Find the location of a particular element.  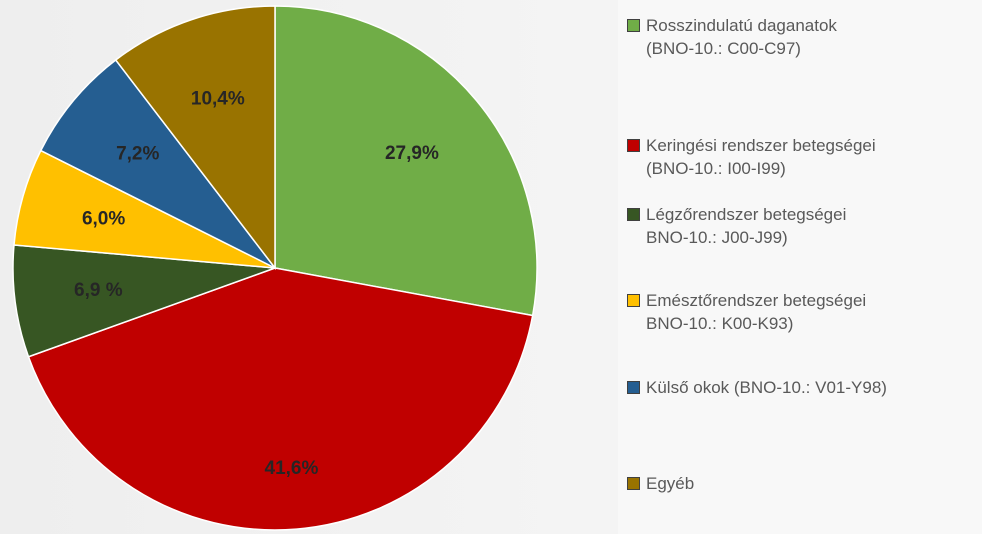

data-label: 7,2% is located at coordinates (137, 153).